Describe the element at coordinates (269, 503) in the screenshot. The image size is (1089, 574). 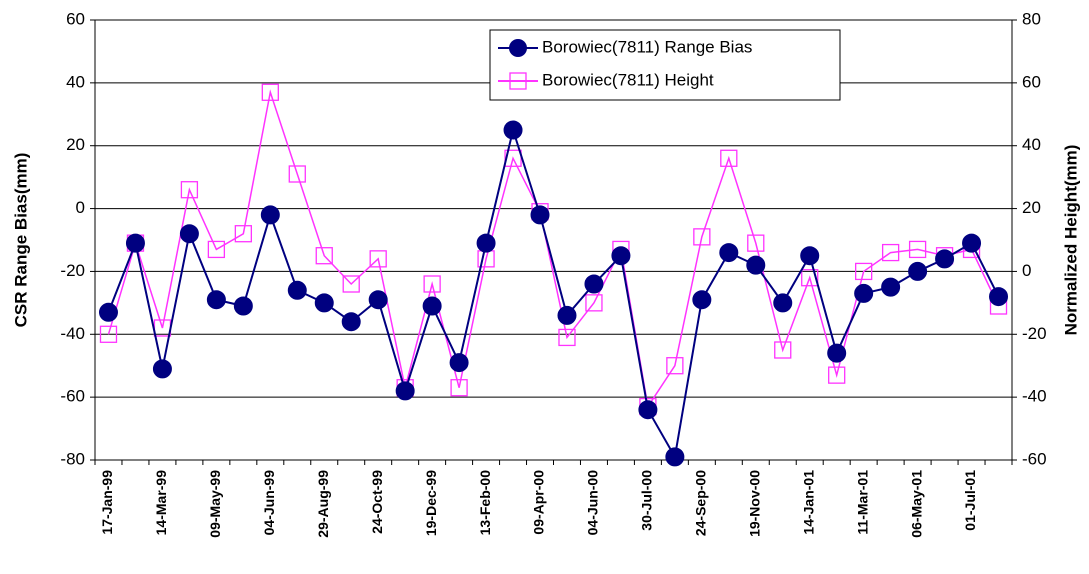
I see `x-tick-label: 04-Jun-99` at that location.